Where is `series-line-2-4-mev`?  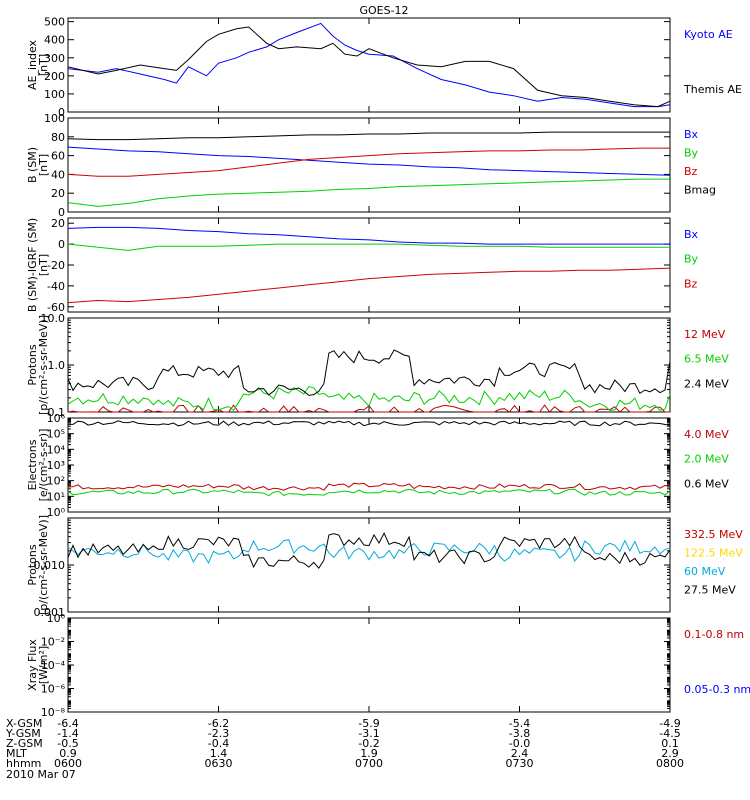
series-line-2-4-mev is located at coordinates (369, 372).